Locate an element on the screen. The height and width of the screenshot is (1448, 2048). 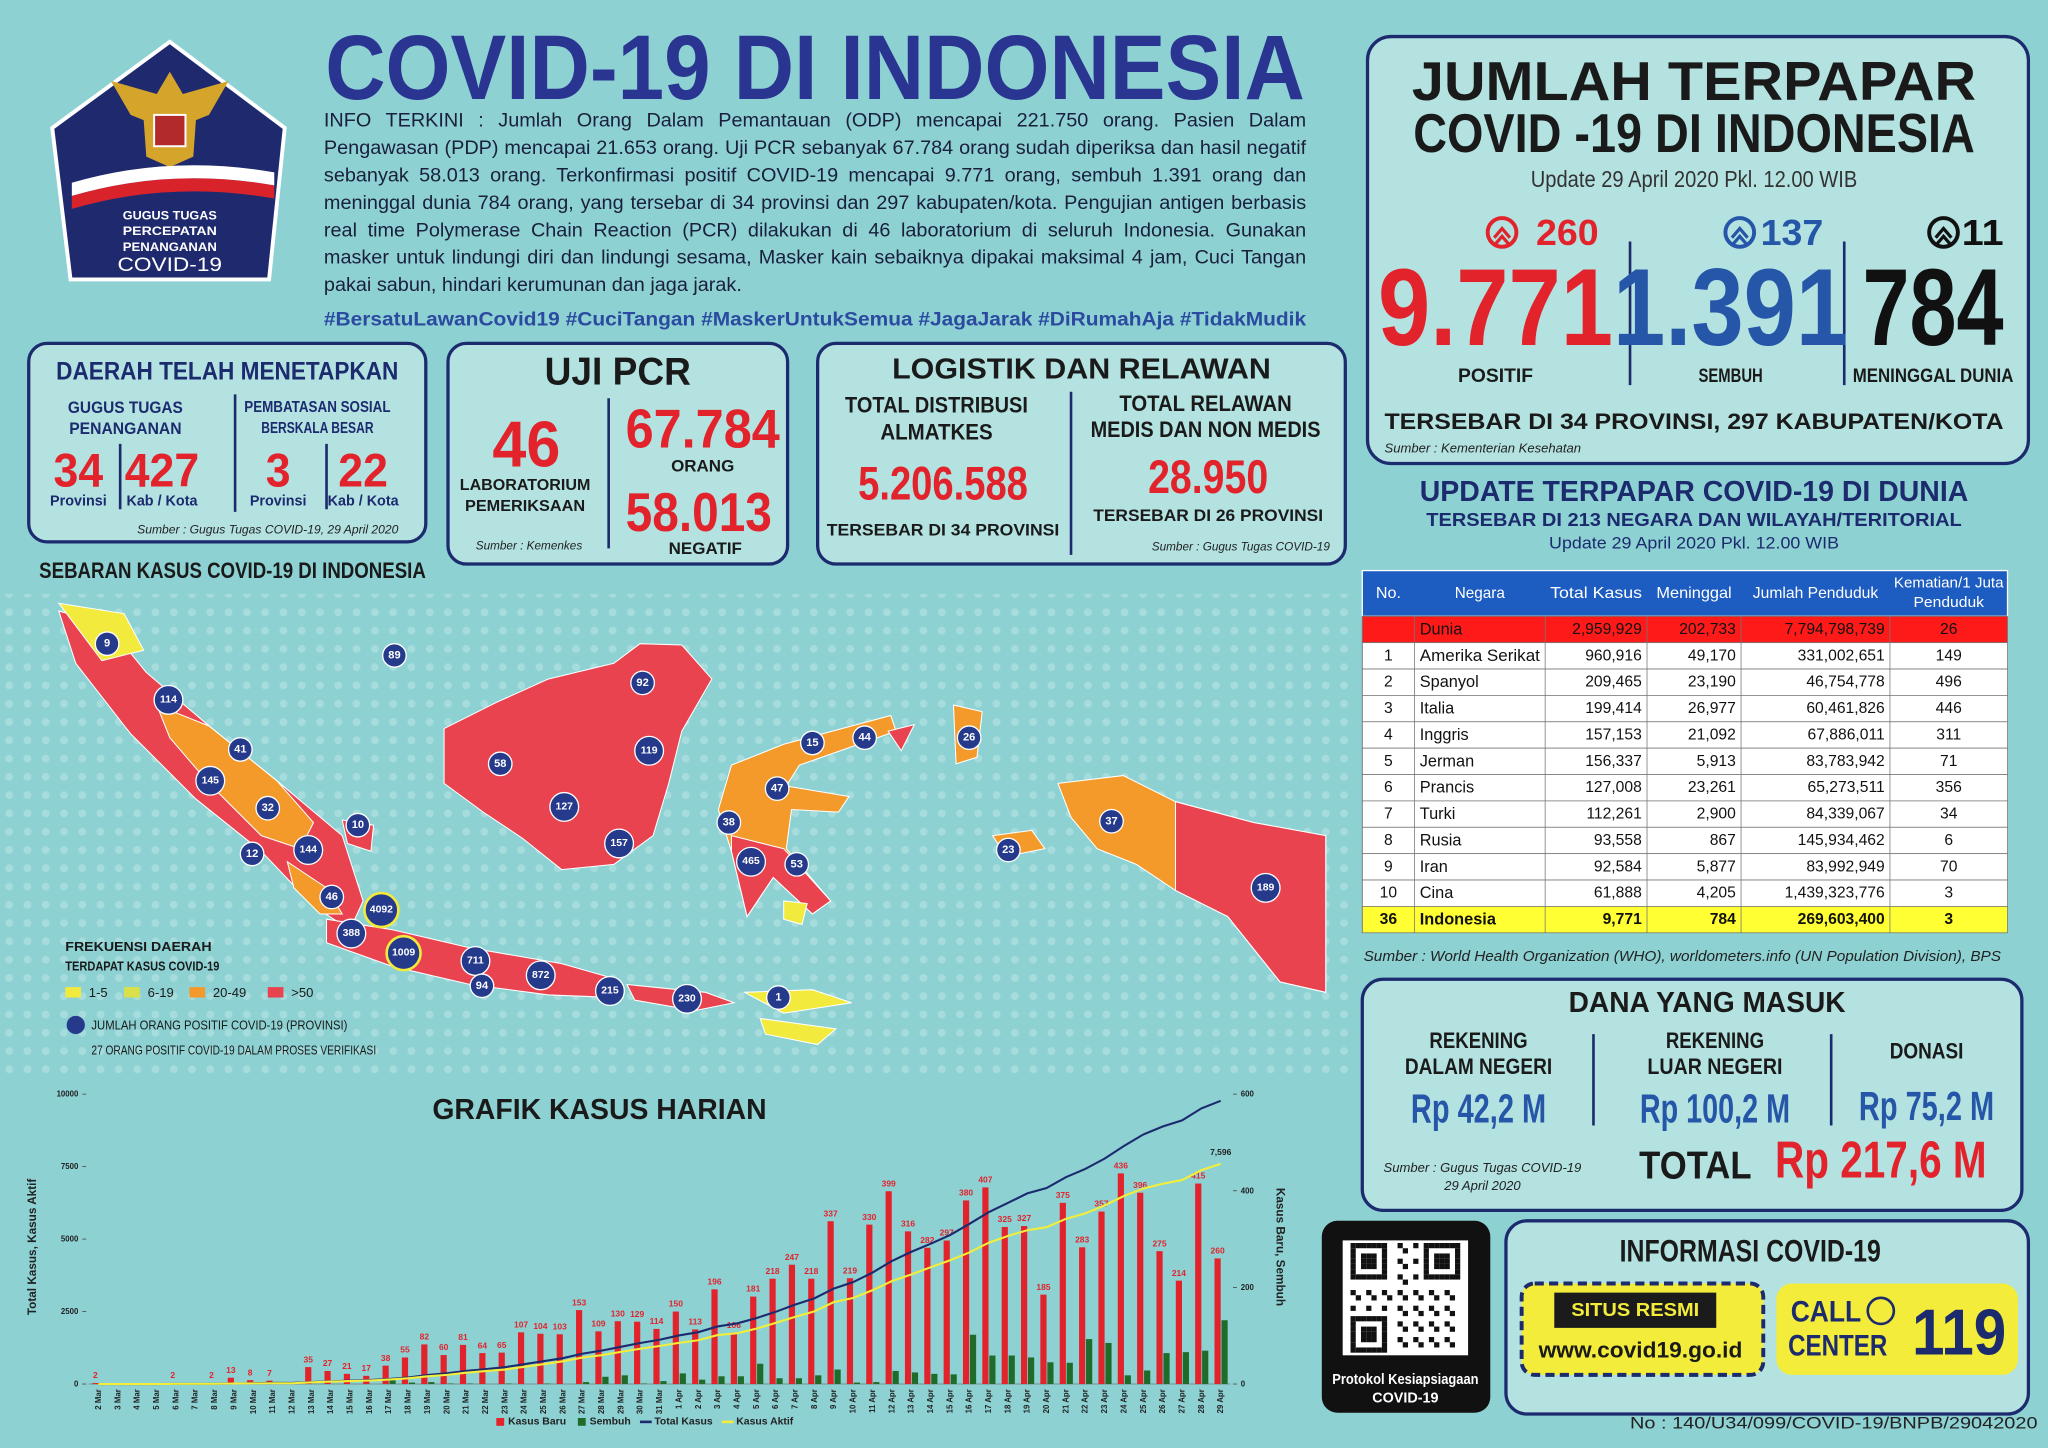
x-tick-label: 25 Mar is located at coordinates (543, 1401).